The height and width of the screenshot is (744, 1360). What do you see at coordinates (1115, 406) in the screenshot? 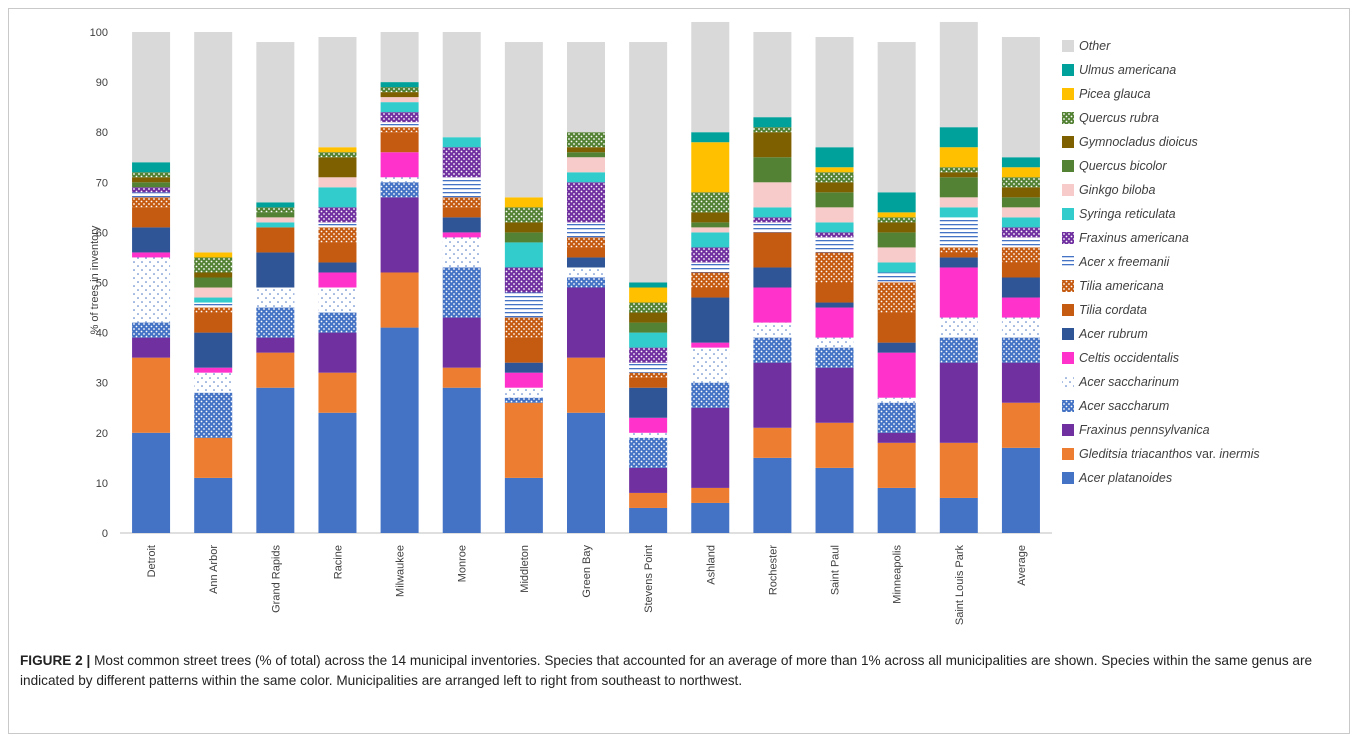
I see `legend-item-acer-saccharum: Acer saccharum` at bounding box center [1115, 406].